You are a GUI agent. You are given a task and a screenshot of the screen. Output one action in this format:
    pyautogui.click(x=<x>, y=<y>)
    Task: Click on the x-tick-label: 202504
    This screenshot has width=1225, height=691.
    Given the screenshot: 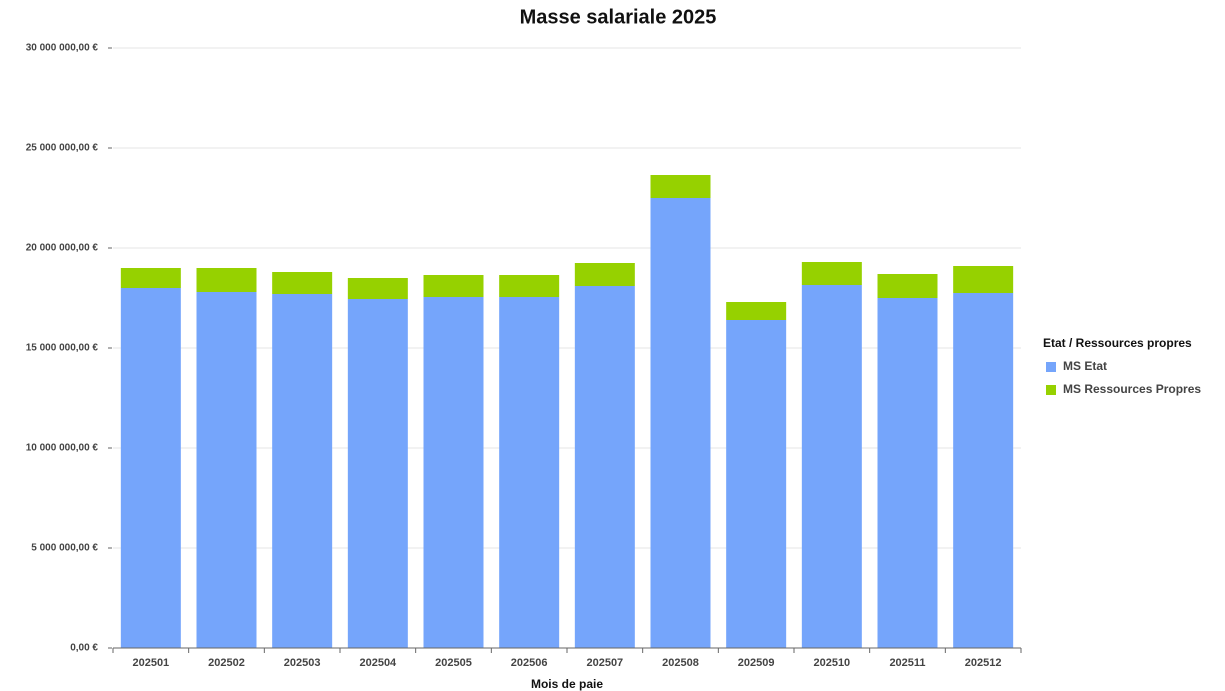 What is the action you would take?
    pyautogui.click(x=378, y=663)
    